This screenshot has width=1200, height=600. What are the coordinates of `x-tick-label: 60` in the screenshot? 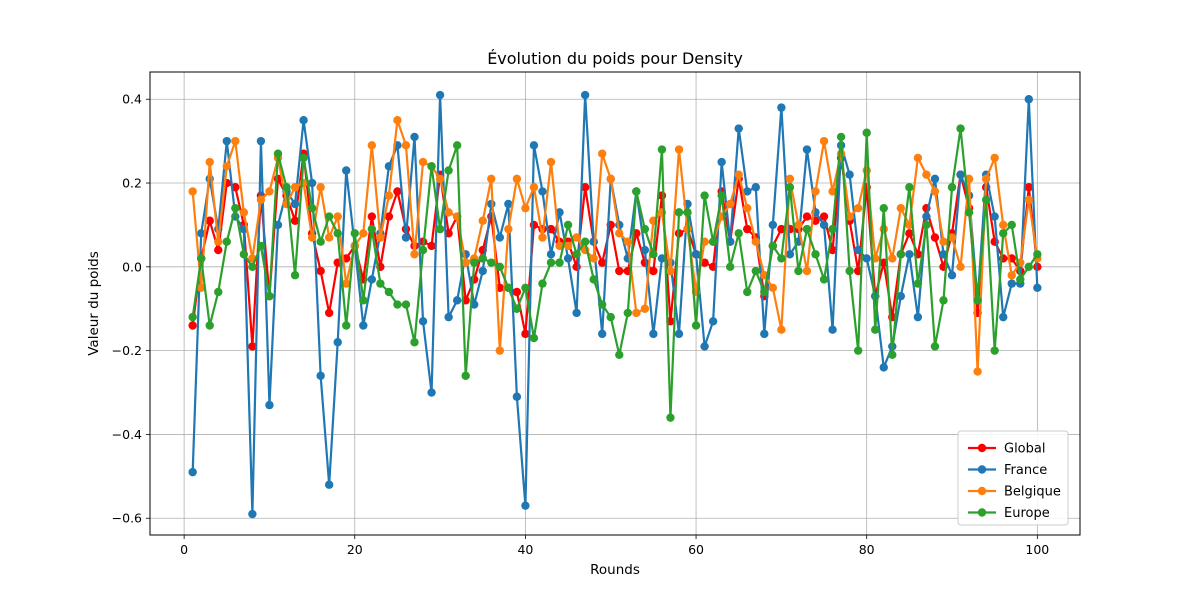 It's located at (696, 549).